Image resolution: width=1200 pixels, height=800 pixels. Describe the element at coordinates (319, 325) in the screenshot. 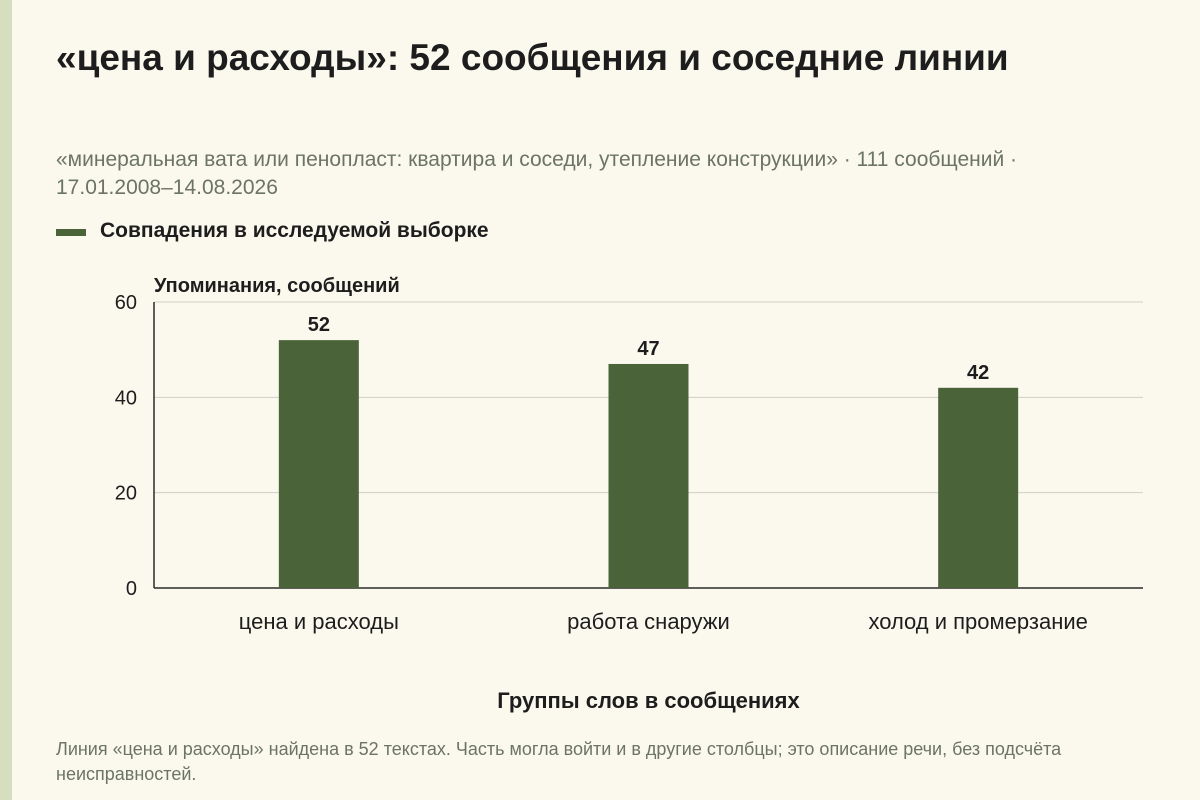

I see `data-label: 52` at that location.